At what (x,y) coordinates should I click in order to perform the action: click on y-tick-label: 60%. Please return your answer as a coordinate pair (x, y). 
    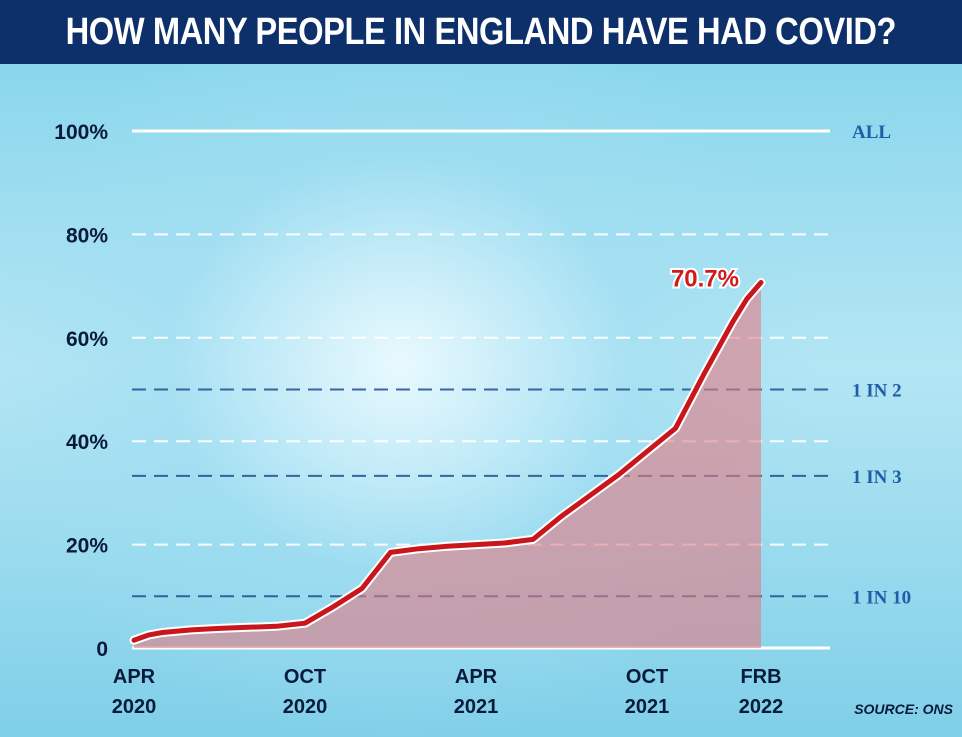
    Looking at the image, I should click on (87, 339).